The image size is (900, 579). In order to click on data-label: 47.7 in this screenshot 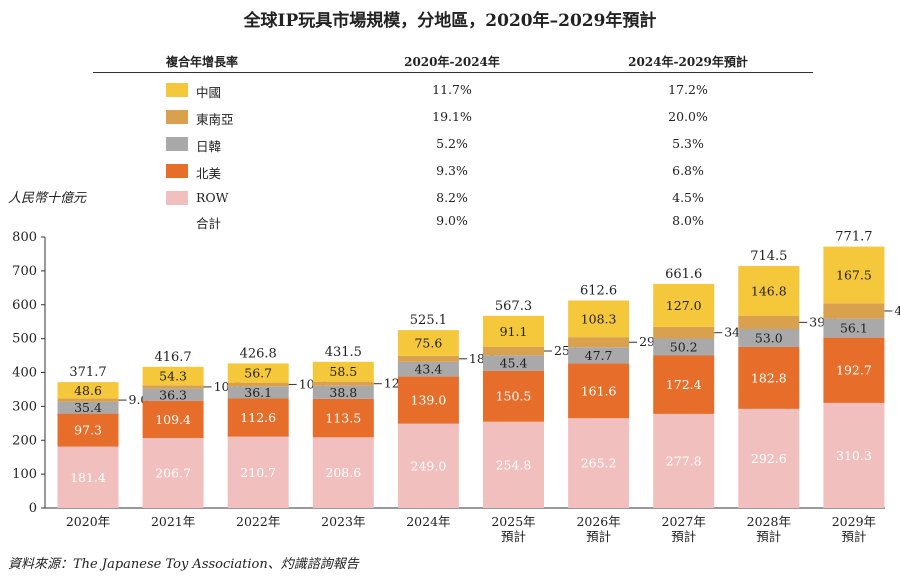, I will do `click(599, 355)`.